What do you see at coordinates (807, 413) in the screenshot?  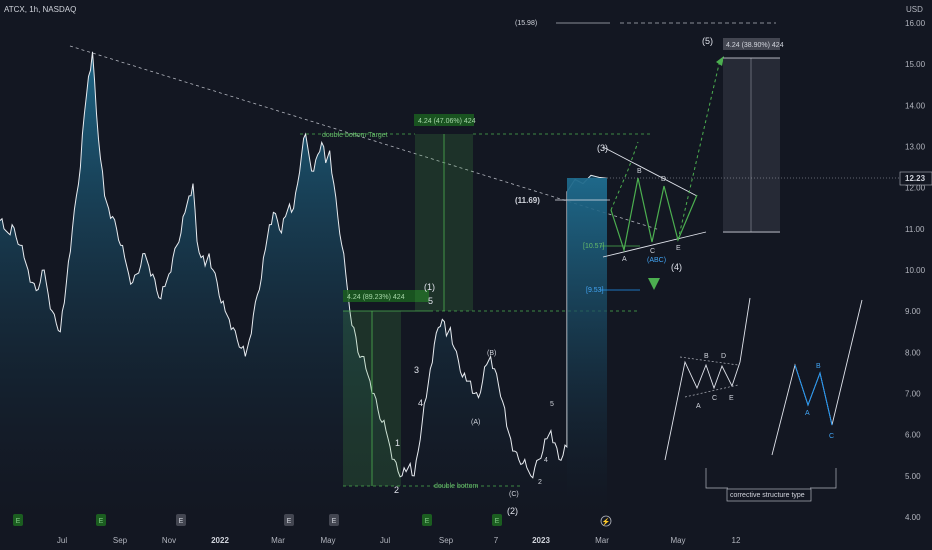 I see `abc-a: A` at bounding box center [807, 413].